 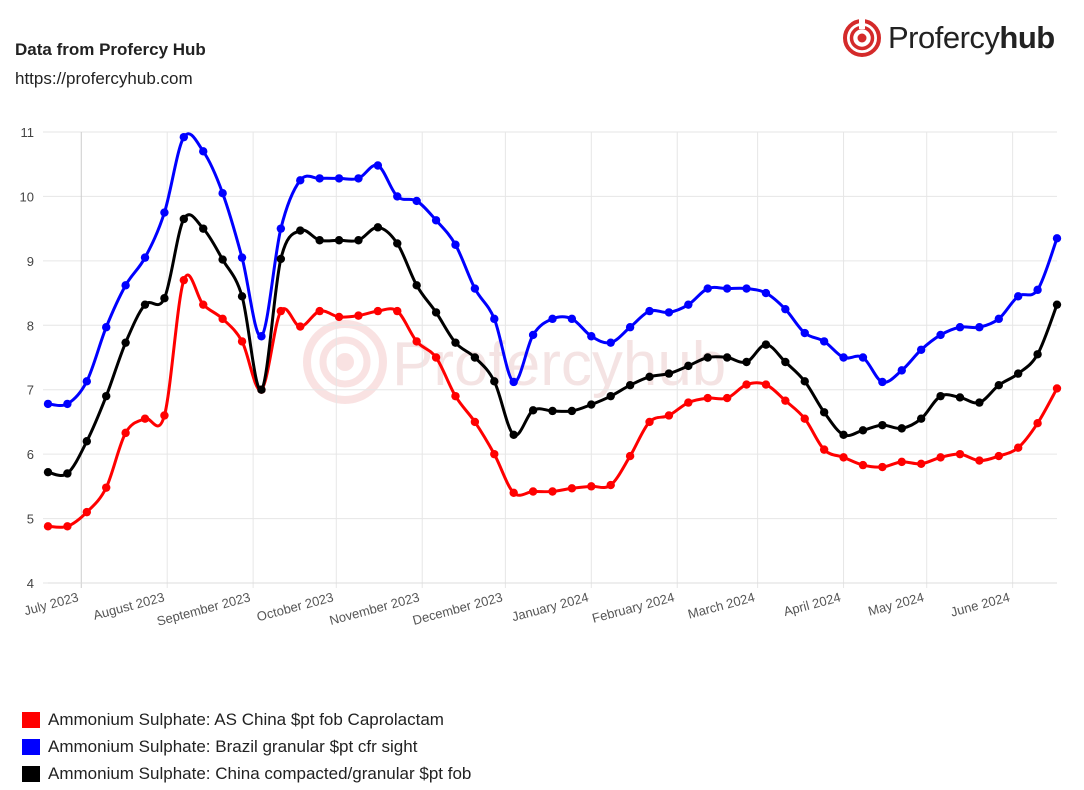 I want to click on x-tick-label: March 2024, so click(x=721, y=605).